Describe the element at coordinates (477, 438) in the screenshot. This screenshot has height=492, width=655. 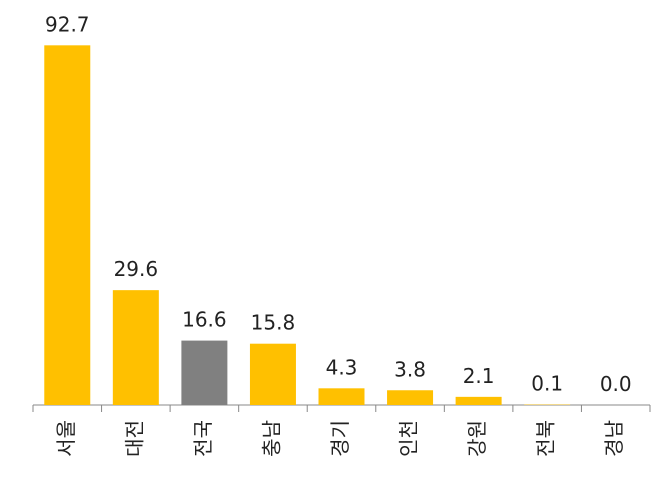
I see `x-tick-label: 강원` at that location.